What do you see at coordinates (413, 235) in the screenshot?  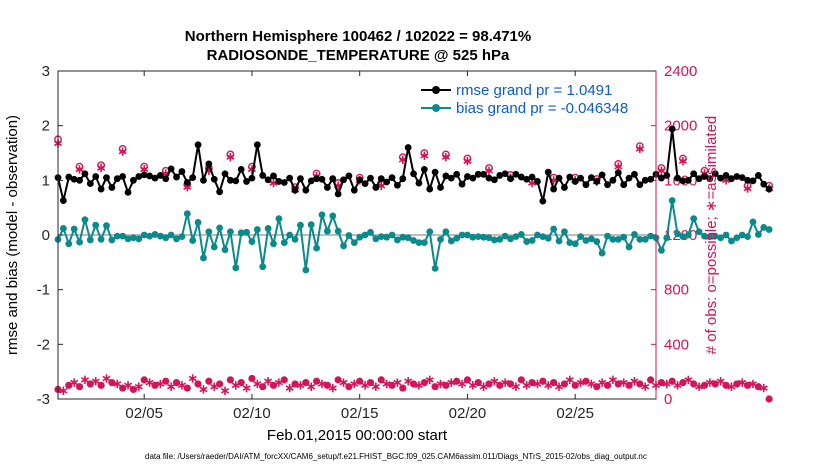 I see `bias-series` at bounding box center [413, 235].